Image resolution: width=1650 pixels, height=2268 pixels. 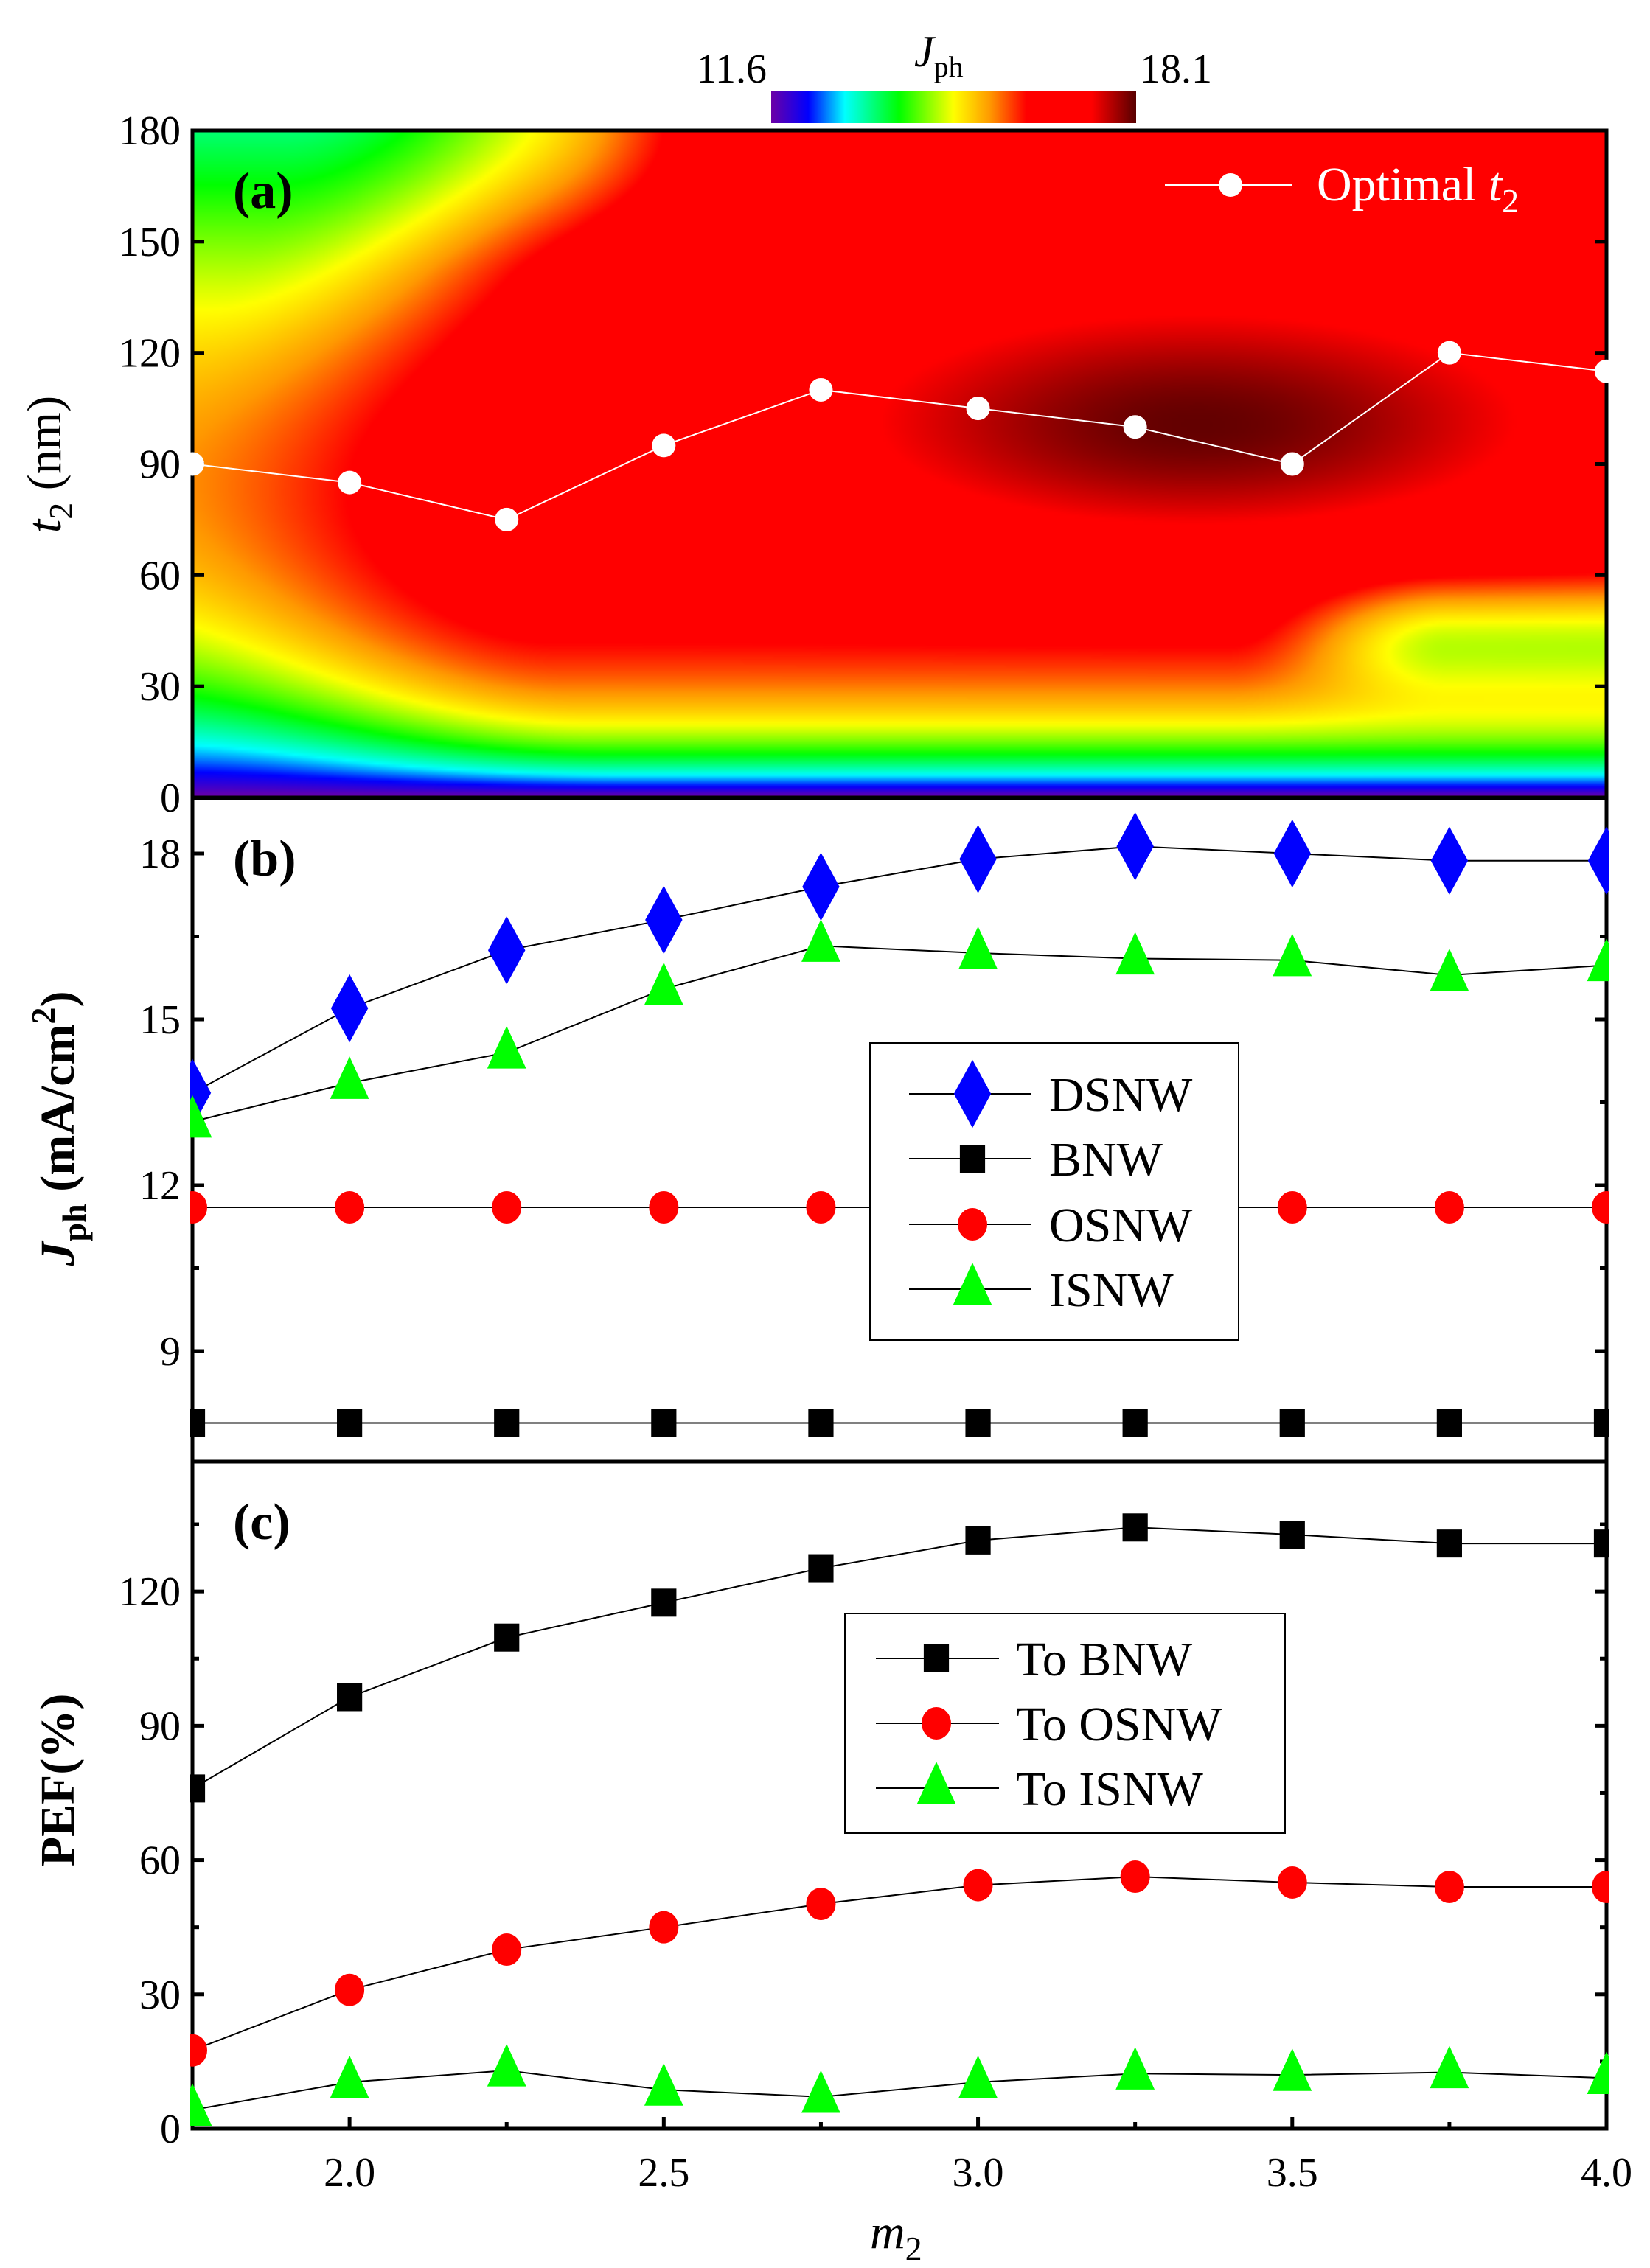 What do you see at coordinates (45, 449) in the screenshot?
I see `label-part: (nm)` at bounding box center [45, 449].